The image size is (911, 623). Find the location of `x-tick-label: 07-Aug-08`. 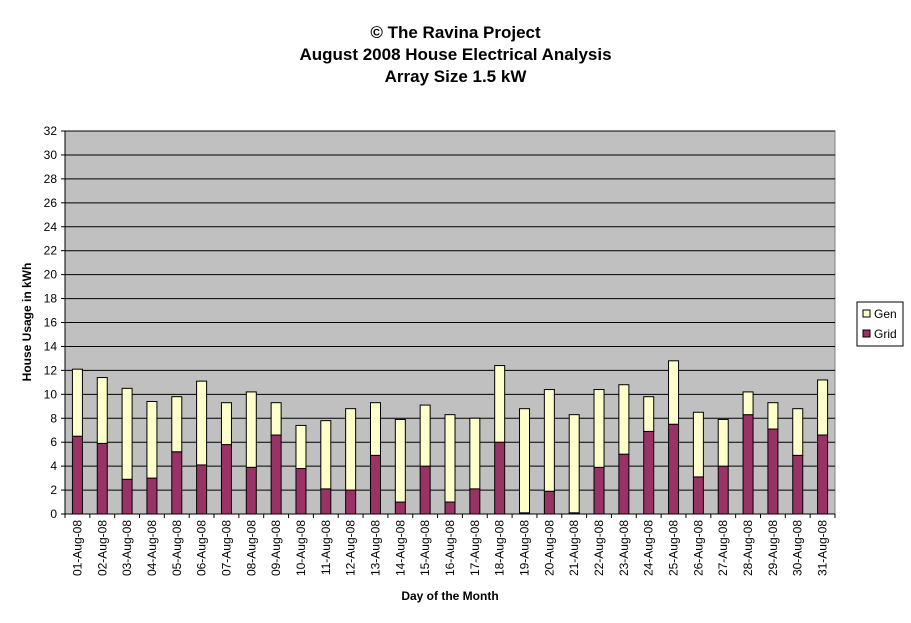

x-tick-label: 07-Aug-08 is located at coordinates (226, 548).